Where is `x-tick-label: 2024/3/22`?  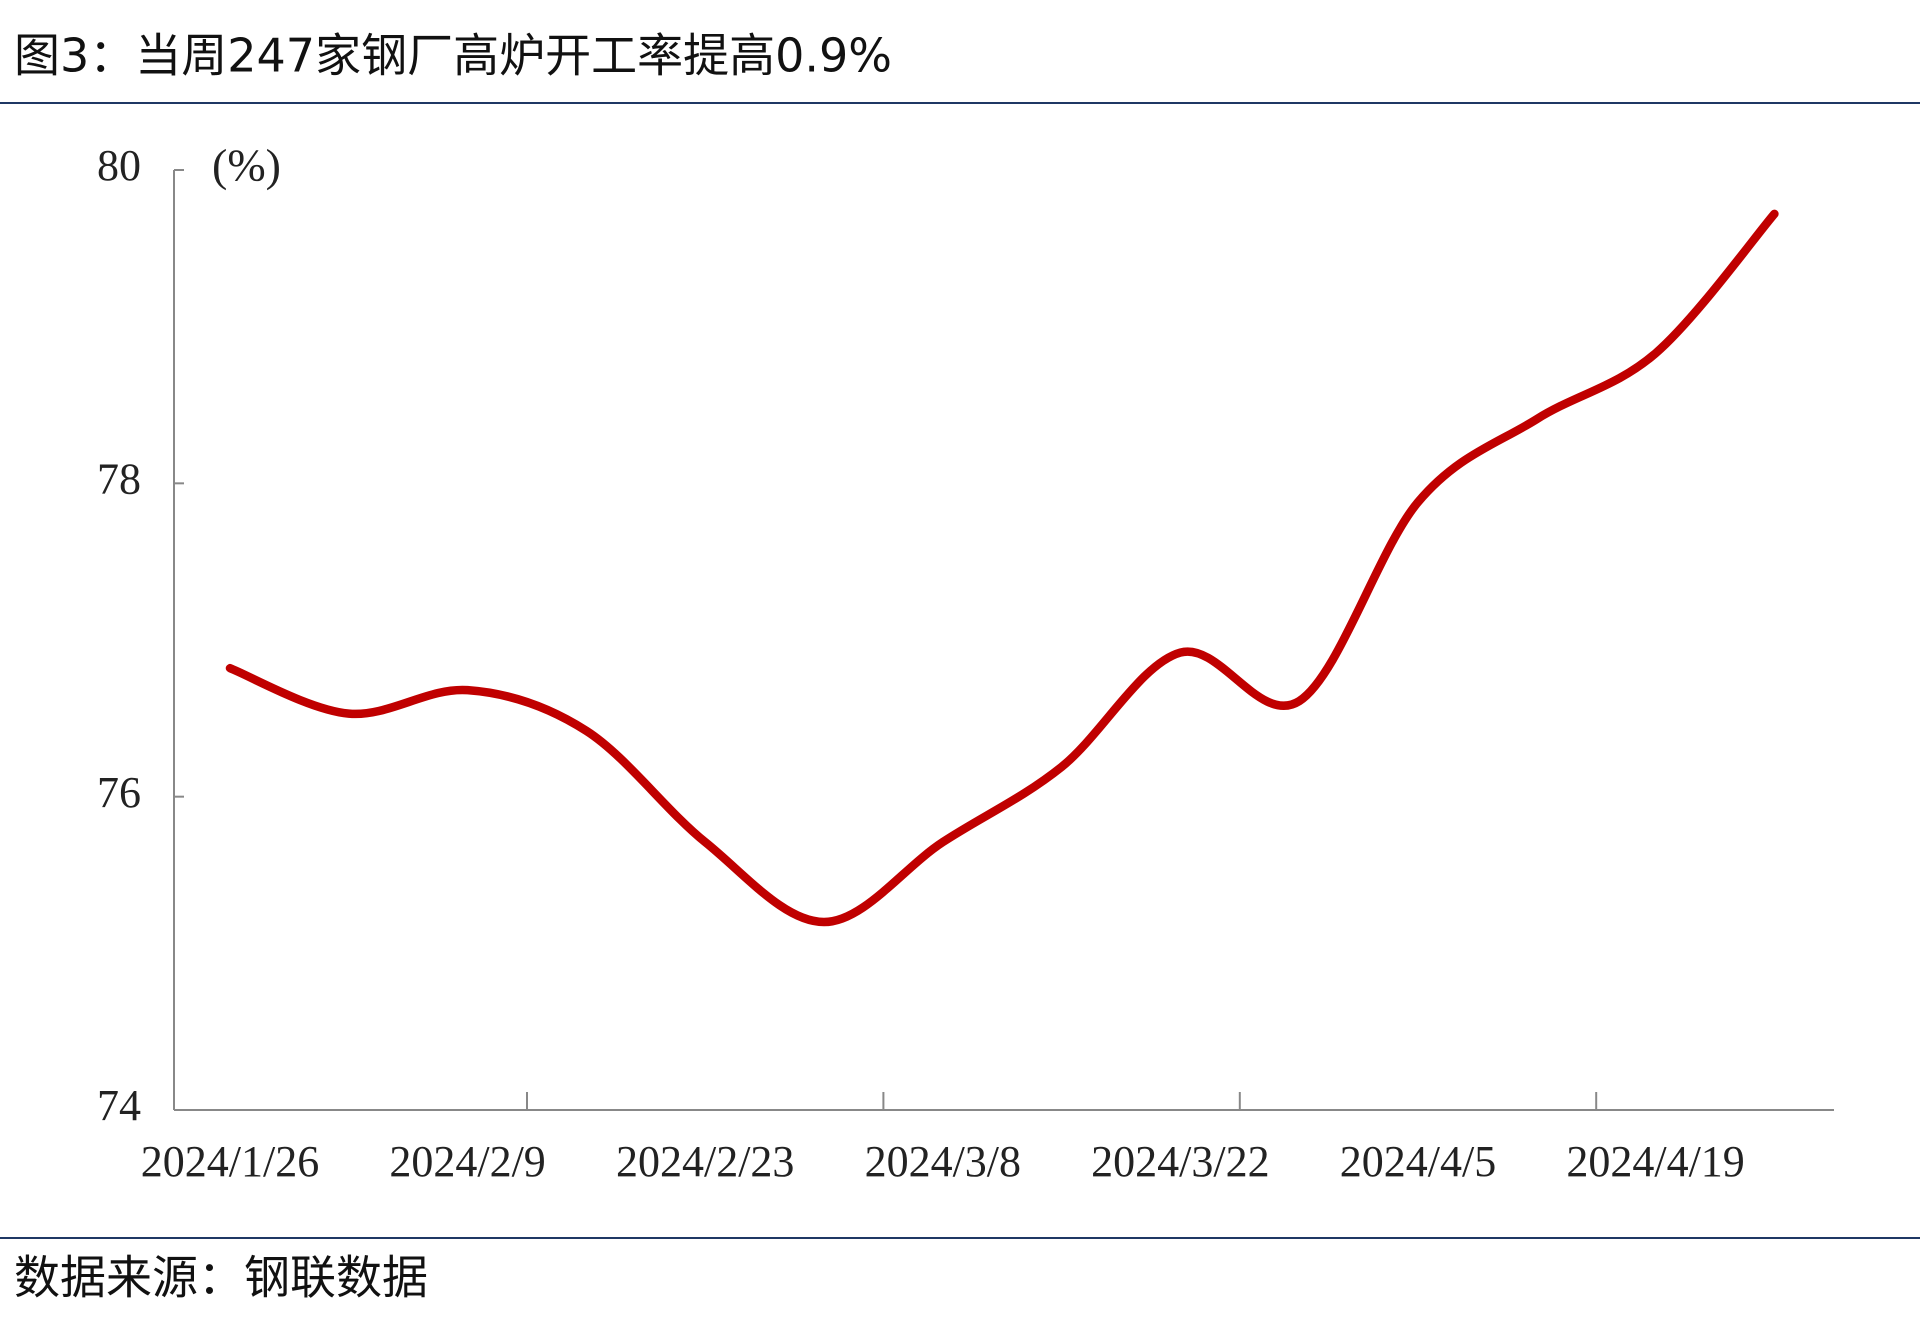 x-tick-label: 2024/3/22 is located at coordinates (1180, 1161).